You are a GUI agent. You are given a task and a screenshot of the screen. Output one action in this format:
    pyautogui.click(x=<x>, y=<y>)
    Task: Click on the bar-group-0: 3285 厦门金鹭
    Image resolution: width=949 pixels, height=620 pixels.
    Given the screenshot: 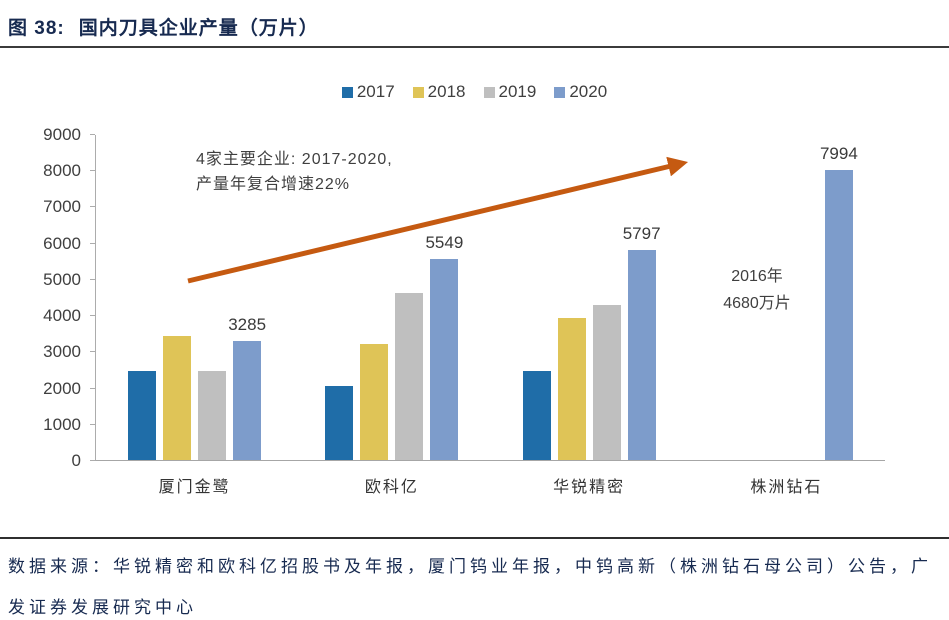 What is the action you would take?
    pyautogui.click(x=194, y=315)
    